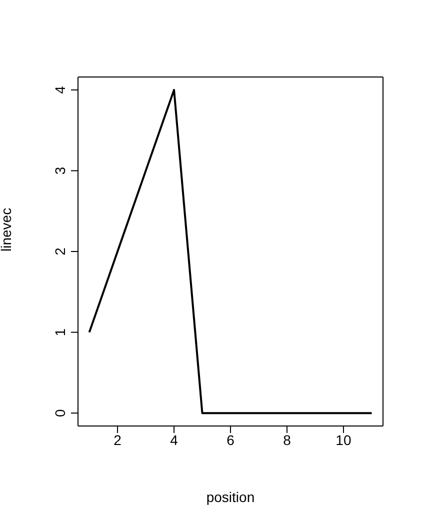 The image size is (424, 524). Describe the element at coordinates (344, 440) in the screenshot. I see `x-tick-label: 10` at that location.